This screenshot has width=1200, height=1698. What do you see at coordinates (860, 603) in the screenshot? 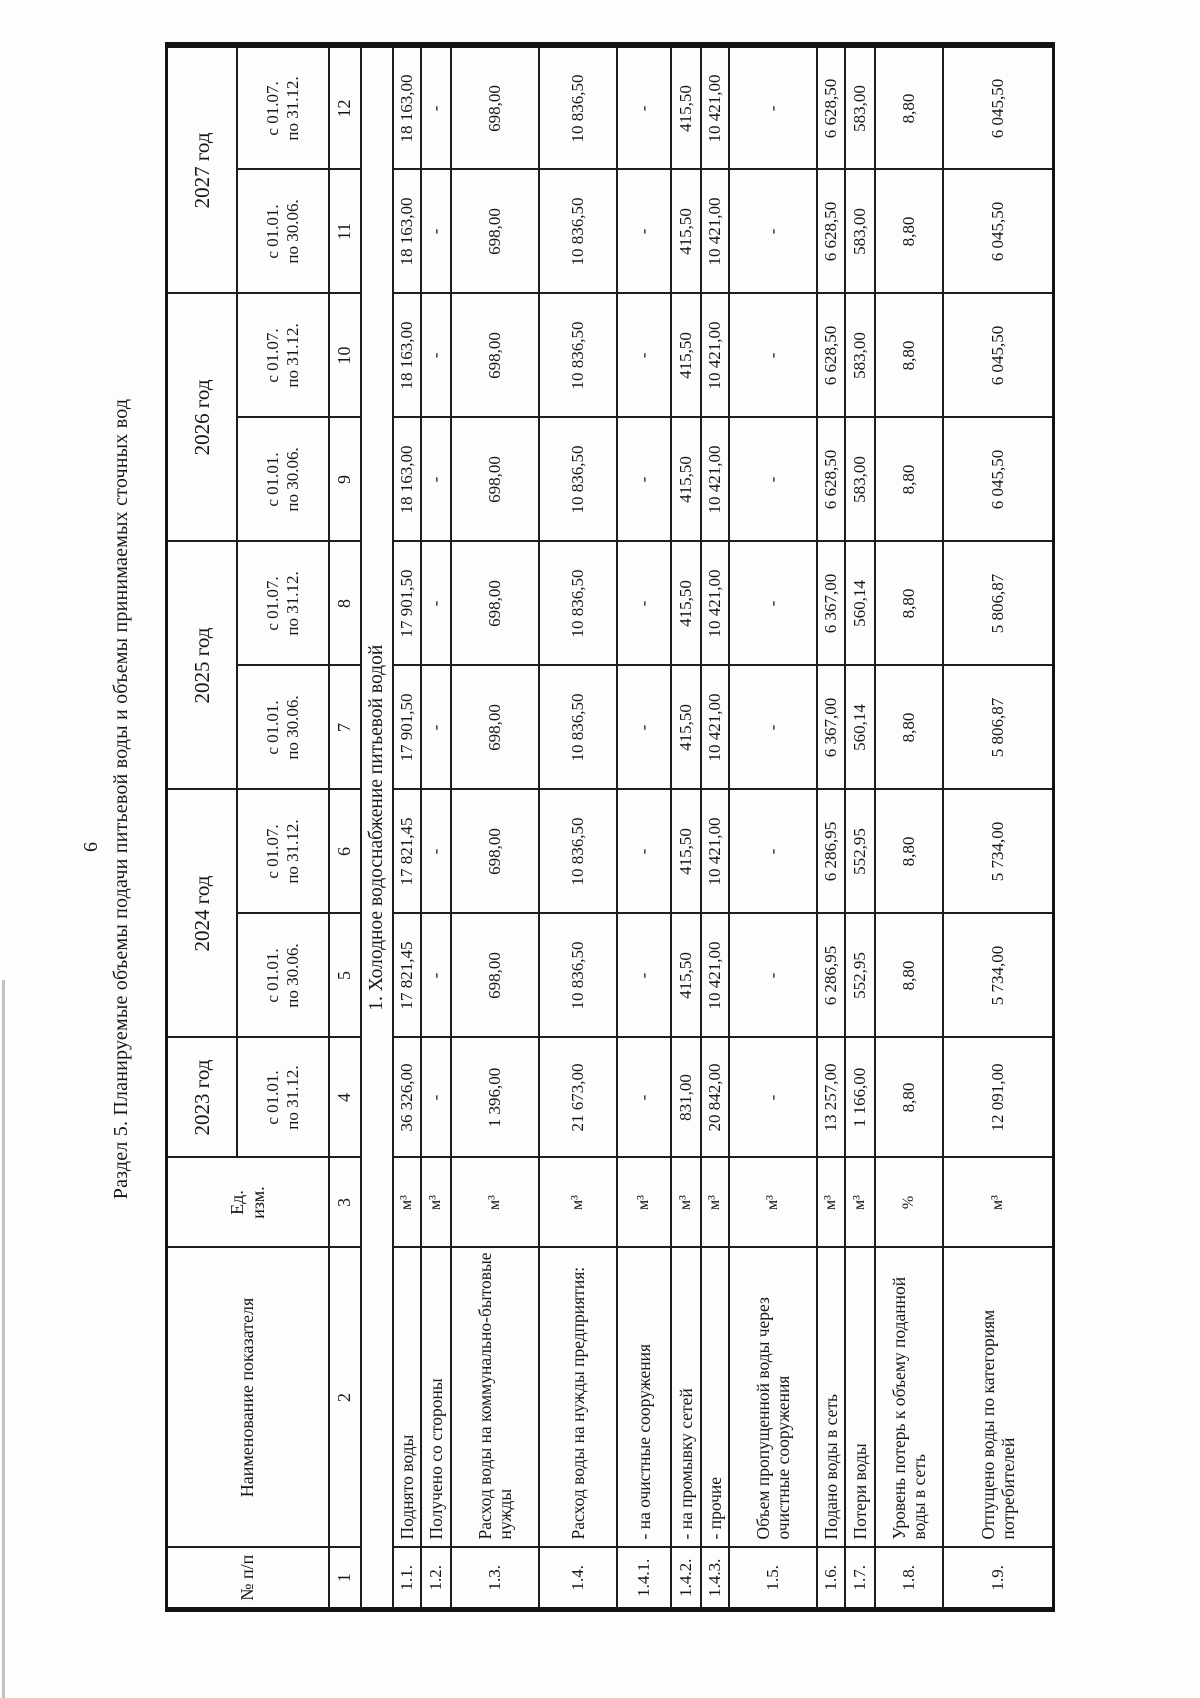
I see `cell-value: 560,14` at bounding box center [860, 603].